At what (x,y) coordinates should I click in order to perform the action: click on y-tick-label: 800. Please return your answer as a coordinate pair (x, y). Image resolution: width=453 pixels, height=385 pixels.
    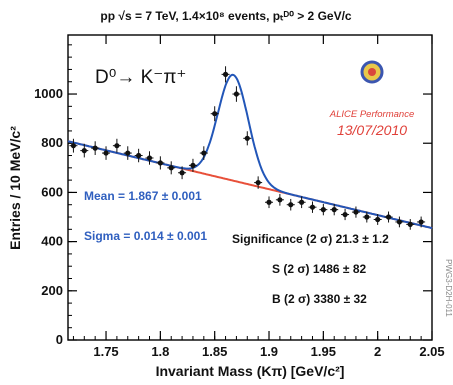
    Looking at the image, I should click on (52, 142).